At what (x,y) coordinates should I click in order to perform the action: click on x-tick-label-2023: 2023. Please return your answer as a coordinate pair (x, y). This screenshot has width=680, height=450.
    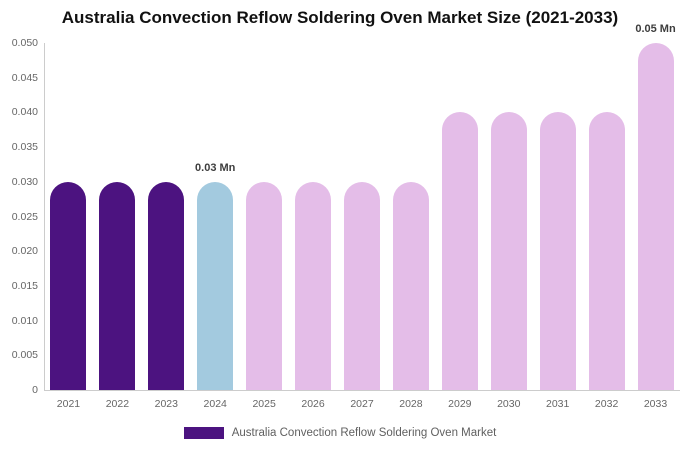
    Looking at the image, I should click on (166, 404).